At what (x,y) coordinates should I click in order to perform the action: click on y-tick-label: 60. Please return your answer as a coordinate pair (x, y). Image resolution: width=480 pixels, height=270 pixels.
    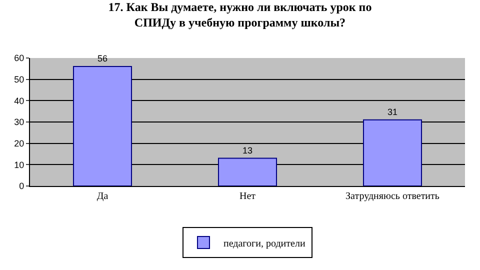
    Looking at the image, I should click on (19, 58).